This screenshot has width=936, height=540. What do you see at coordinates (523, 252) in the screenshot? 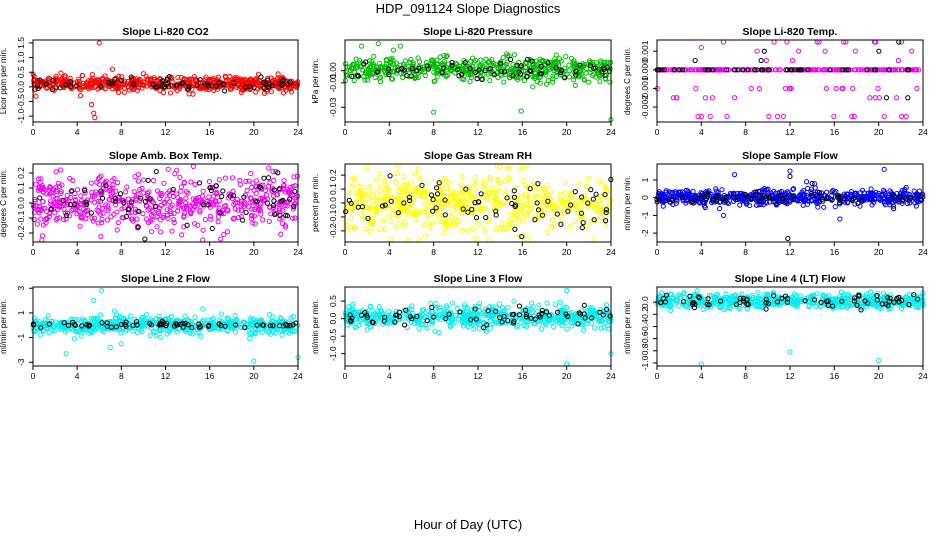
I see `x-tick-label: 16` at bounding box center [523, 252].